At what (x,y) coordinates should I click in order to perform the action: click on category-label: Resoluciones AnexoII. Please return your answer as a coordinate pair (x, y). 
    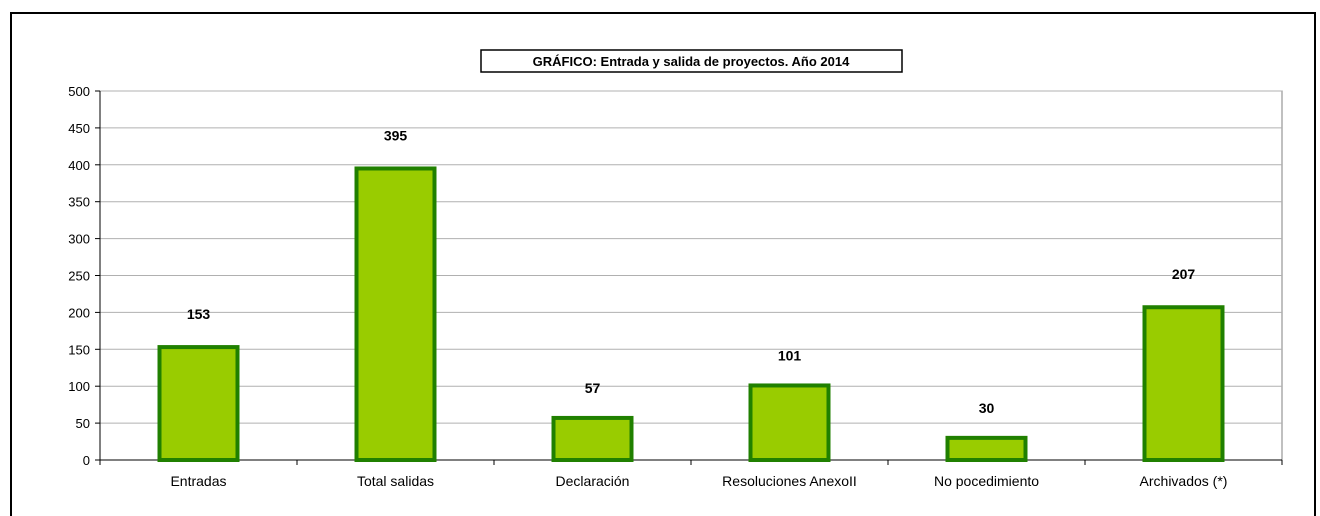
    Looking at the image, I should click on (789, 481).